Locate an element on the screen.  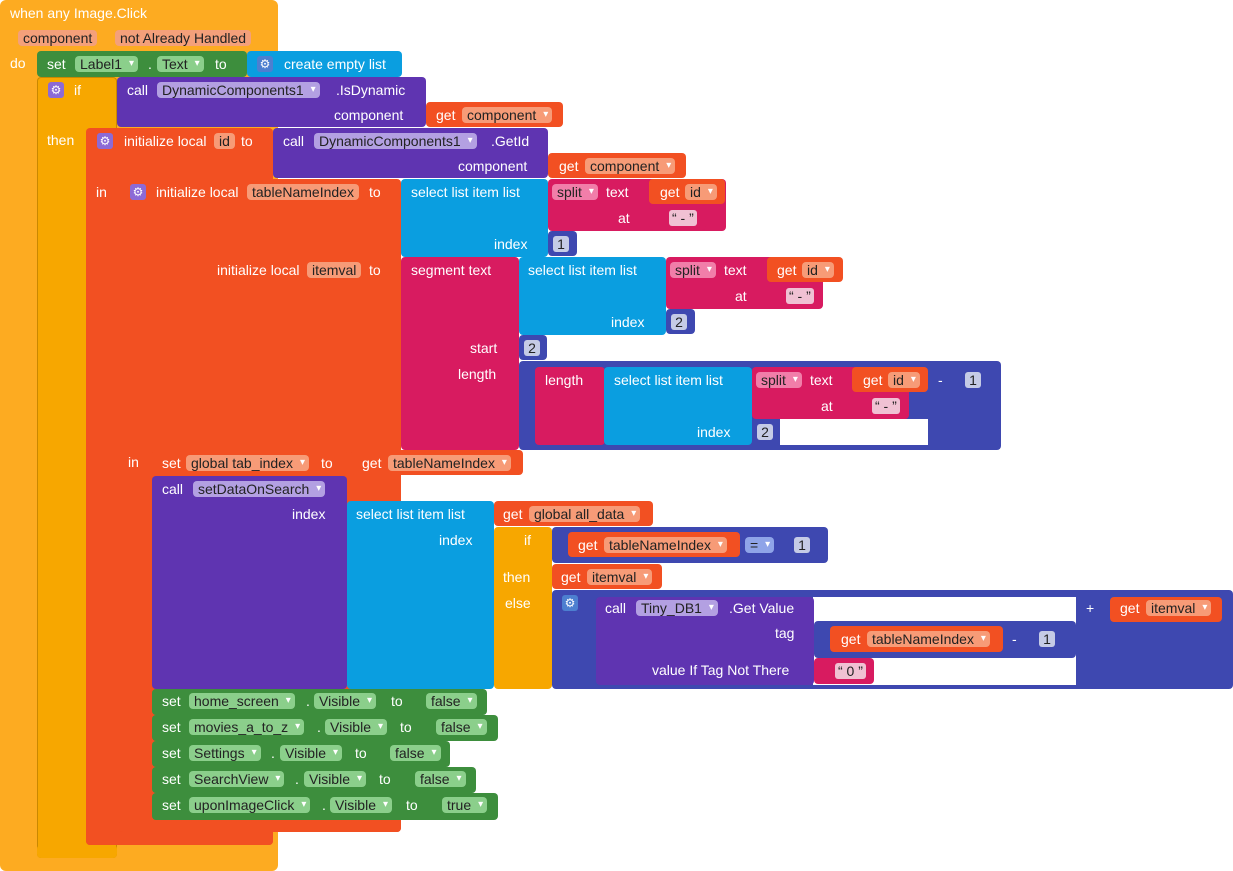
call-setdataonsearch-block is located at coordinates (249, 582).